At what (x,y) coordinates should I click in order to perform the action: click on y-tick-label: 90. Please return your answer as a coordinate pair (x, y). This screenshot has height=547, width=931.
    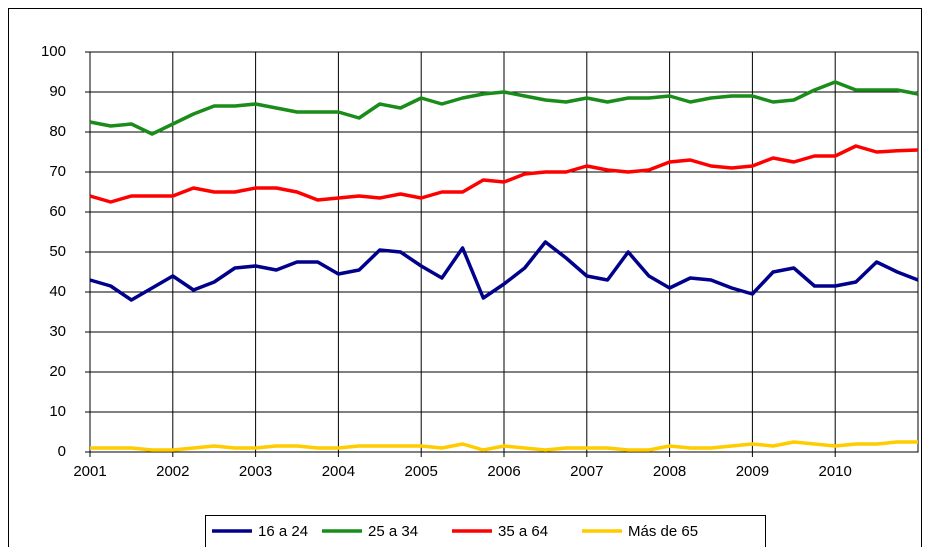
    Looking at the image, I should click on (57, 91).